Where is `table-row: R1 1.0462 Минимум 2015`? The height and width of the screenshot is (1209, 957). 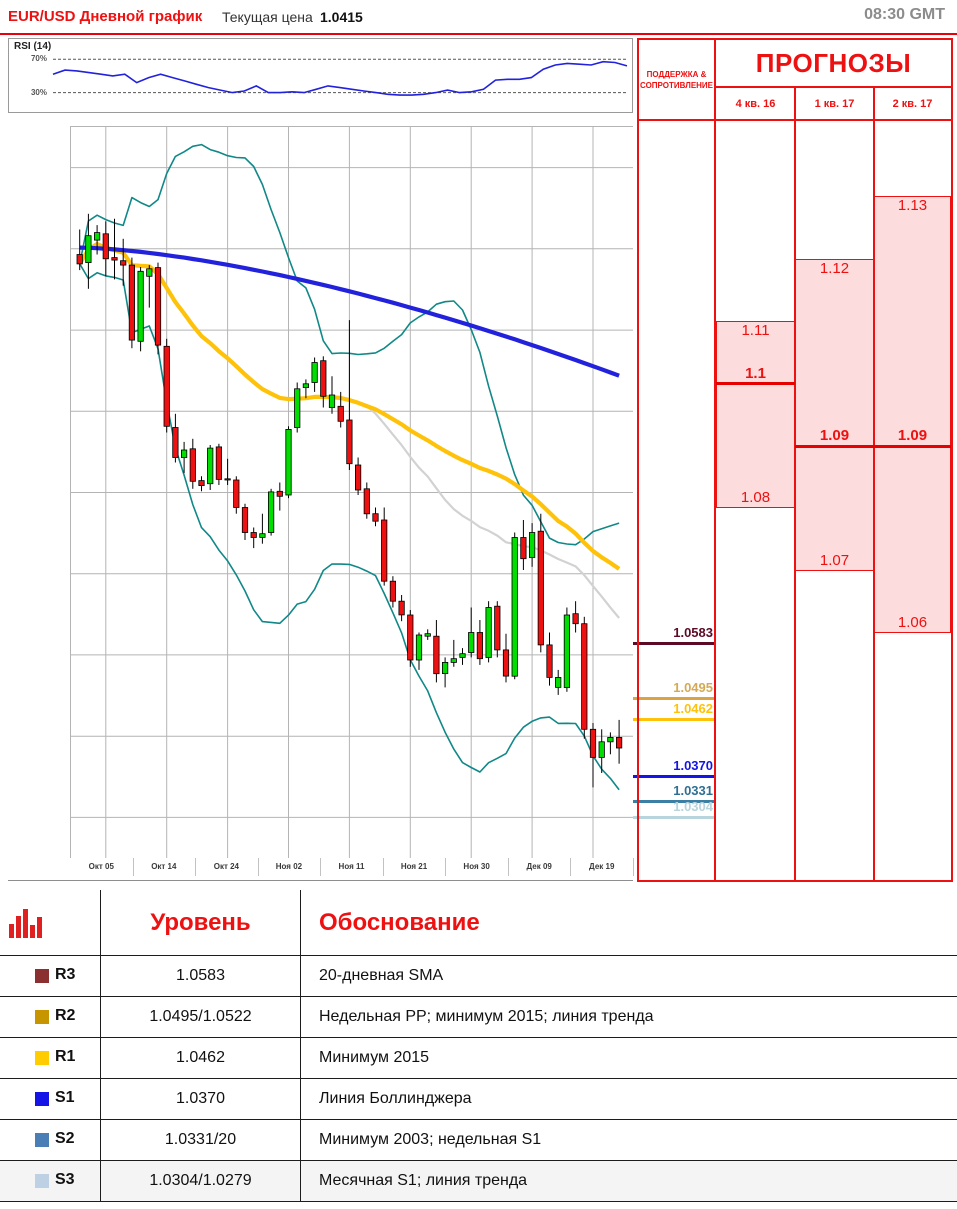 table-row: R1 1.0462 Минимум 2015 is located at coordinates (478, 1058).